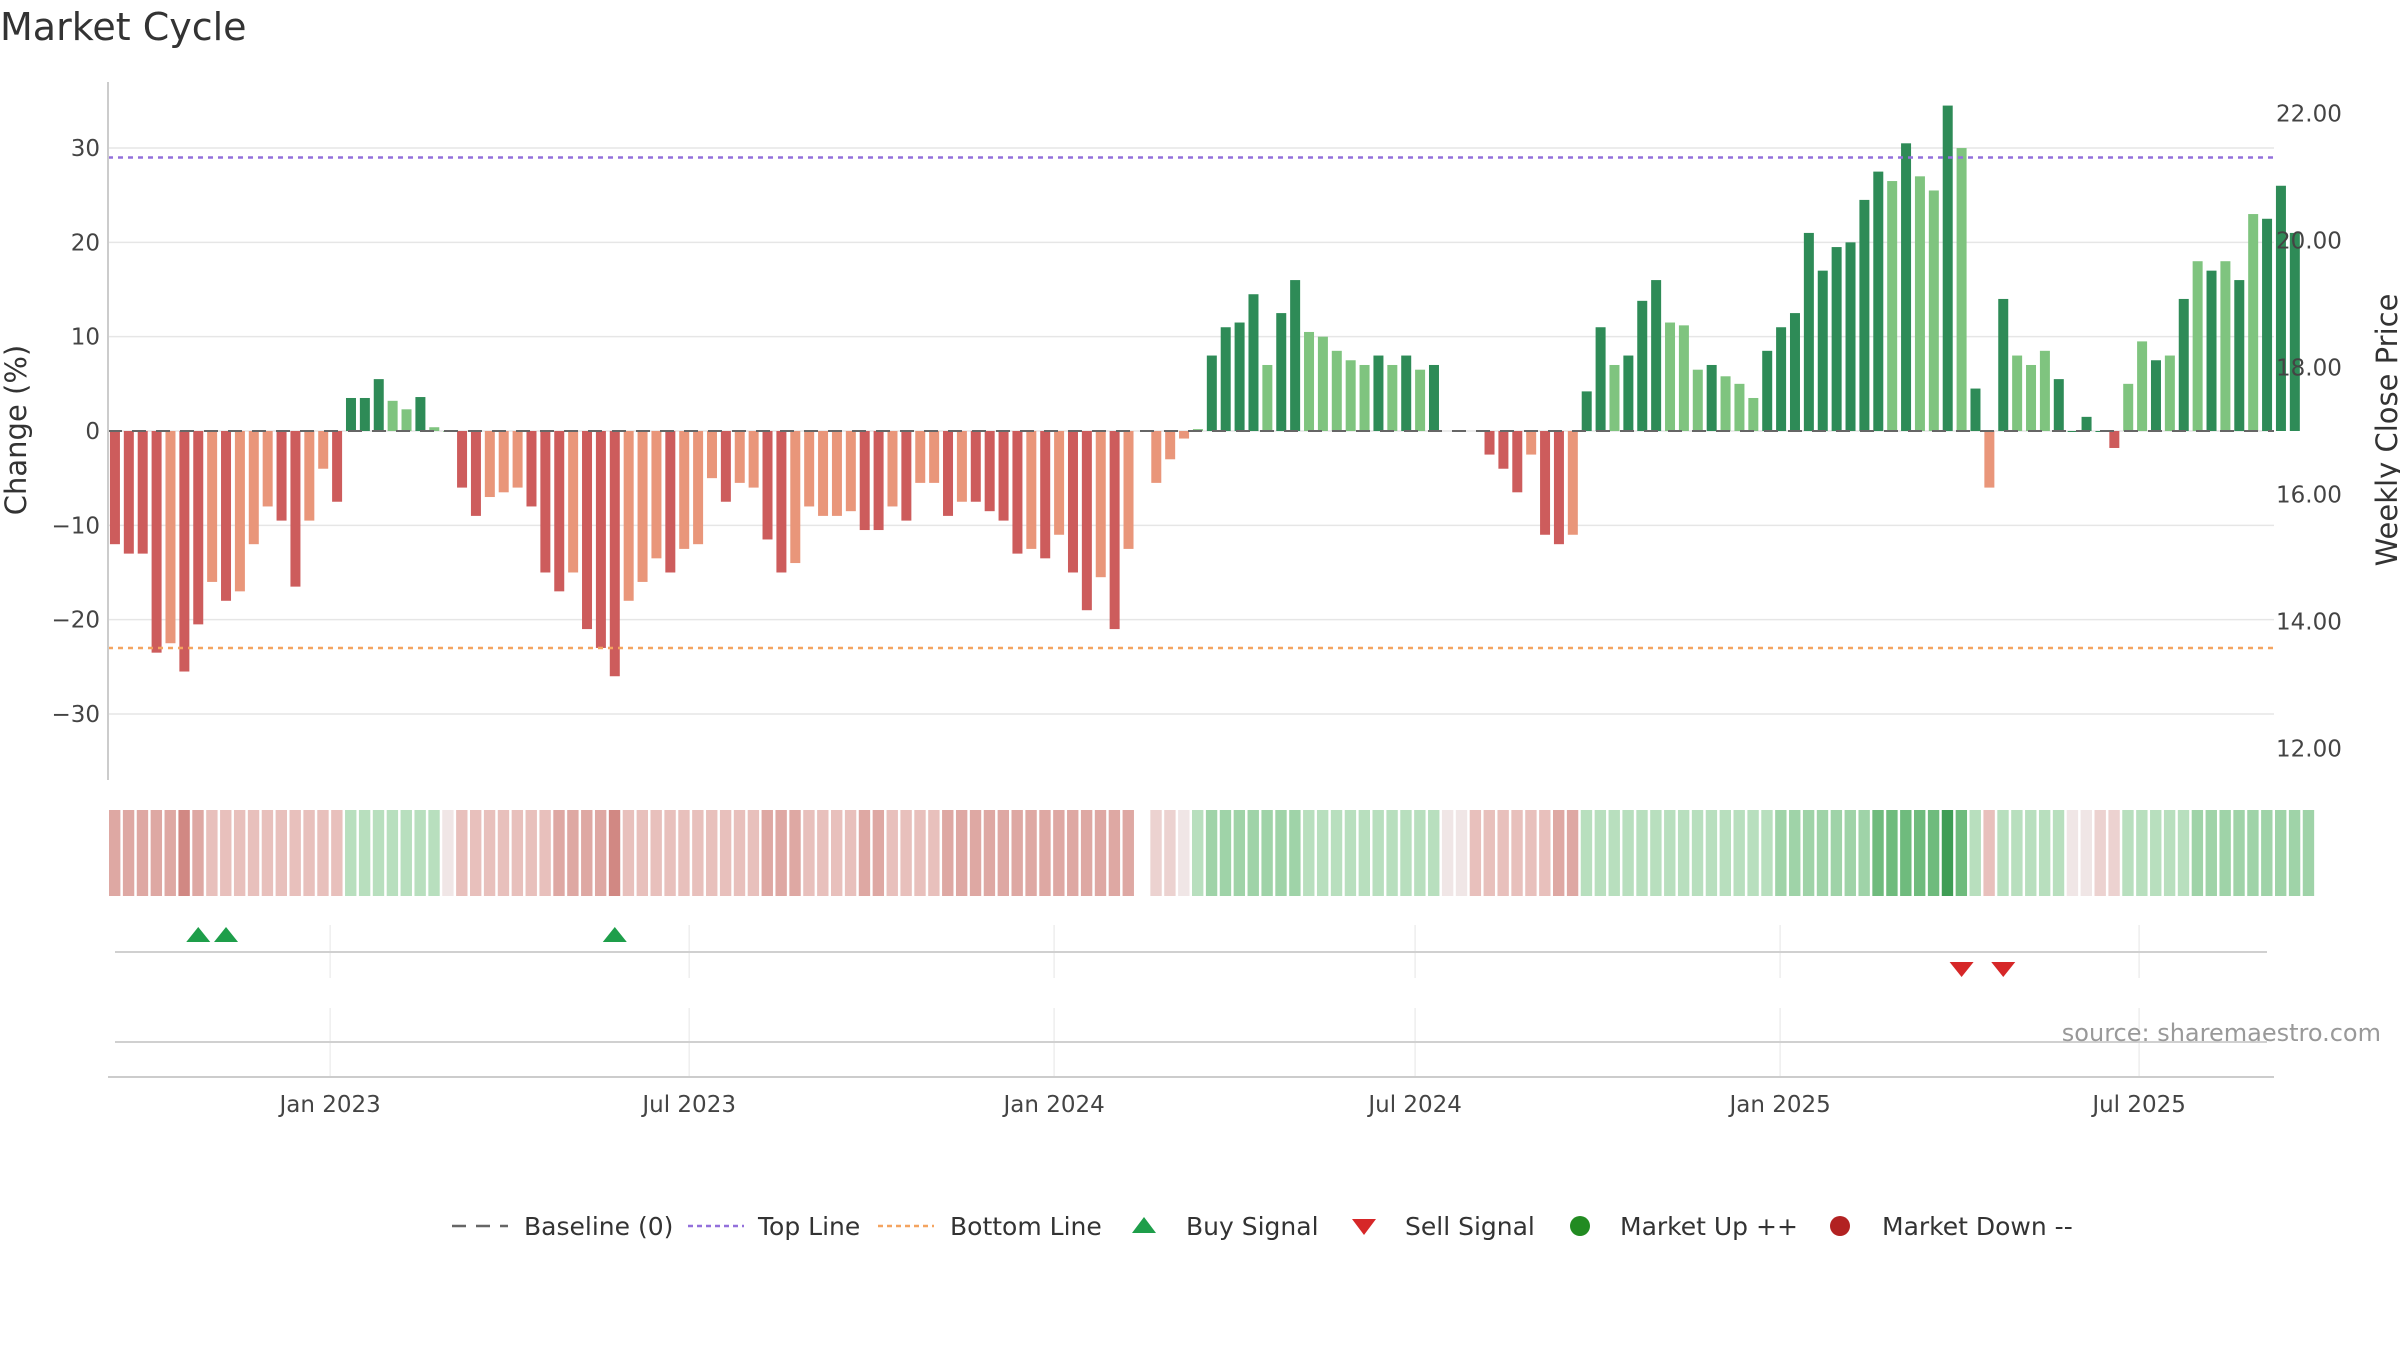  Describe the element at coordinates (328, 1105) in the screenshot. I see `x-tick-label: Jan 2023` at that location.